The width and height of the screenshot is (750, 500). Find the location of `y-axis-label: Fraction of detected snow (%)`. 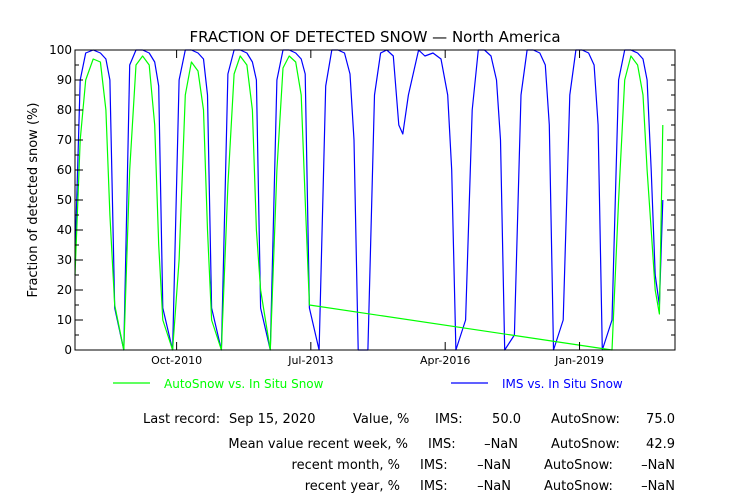

y-axis-label: Fraction of detected snow (%) is located at coordinates (33, 200).